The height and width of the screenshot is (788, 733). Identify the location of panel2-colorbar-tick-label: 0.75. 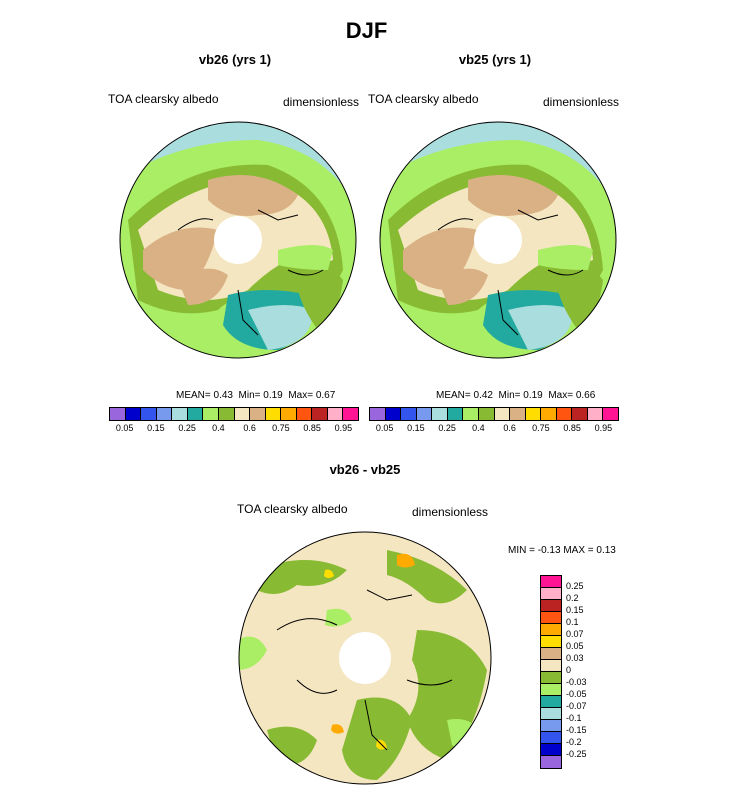
(541, 428).